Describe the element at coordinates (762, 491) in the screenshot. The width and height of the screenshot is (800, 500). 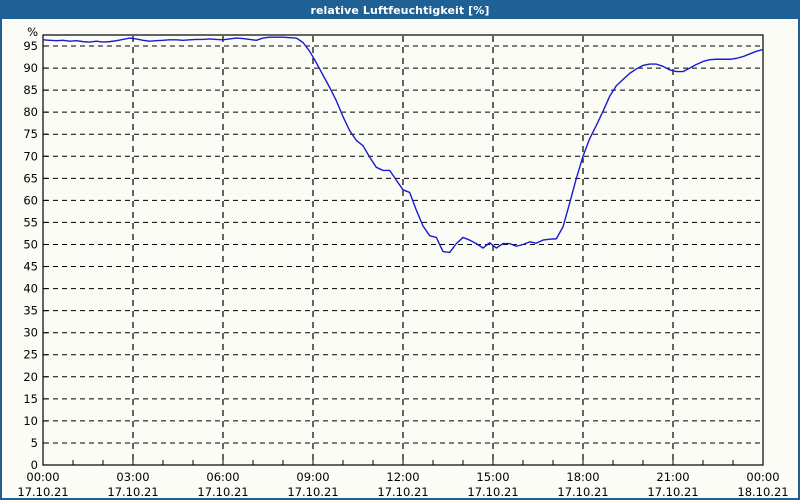
I see `x-tick-label-date: 18.10.21` at that location.